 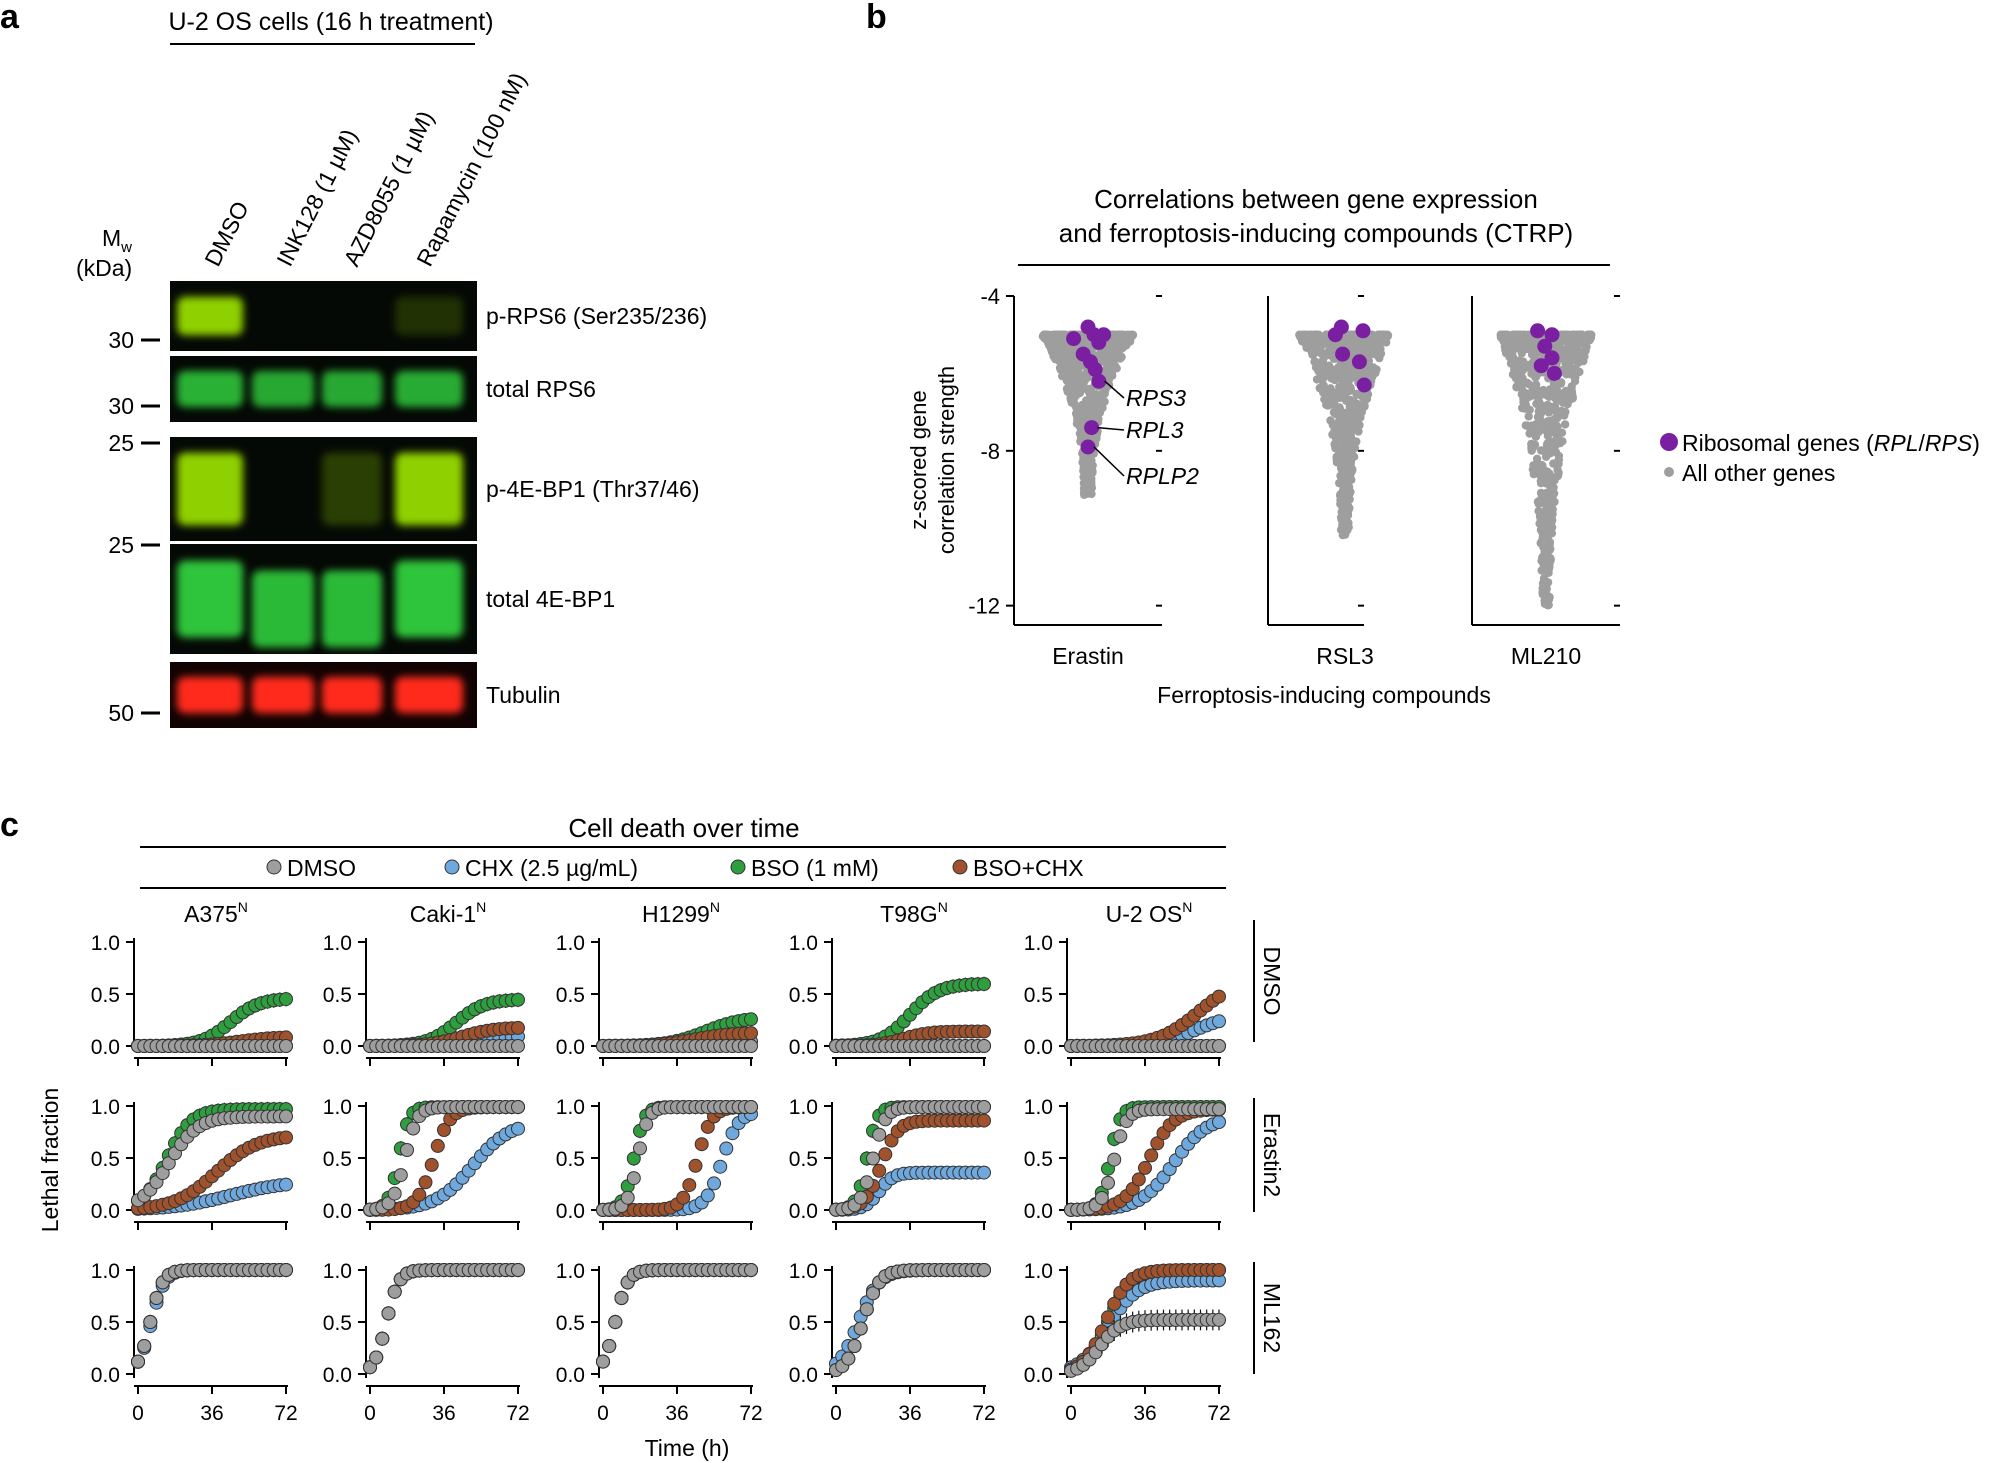 I want to click on panel-a-header: U-2 OS cells (16 h treatment), so click(x=330, y=22).